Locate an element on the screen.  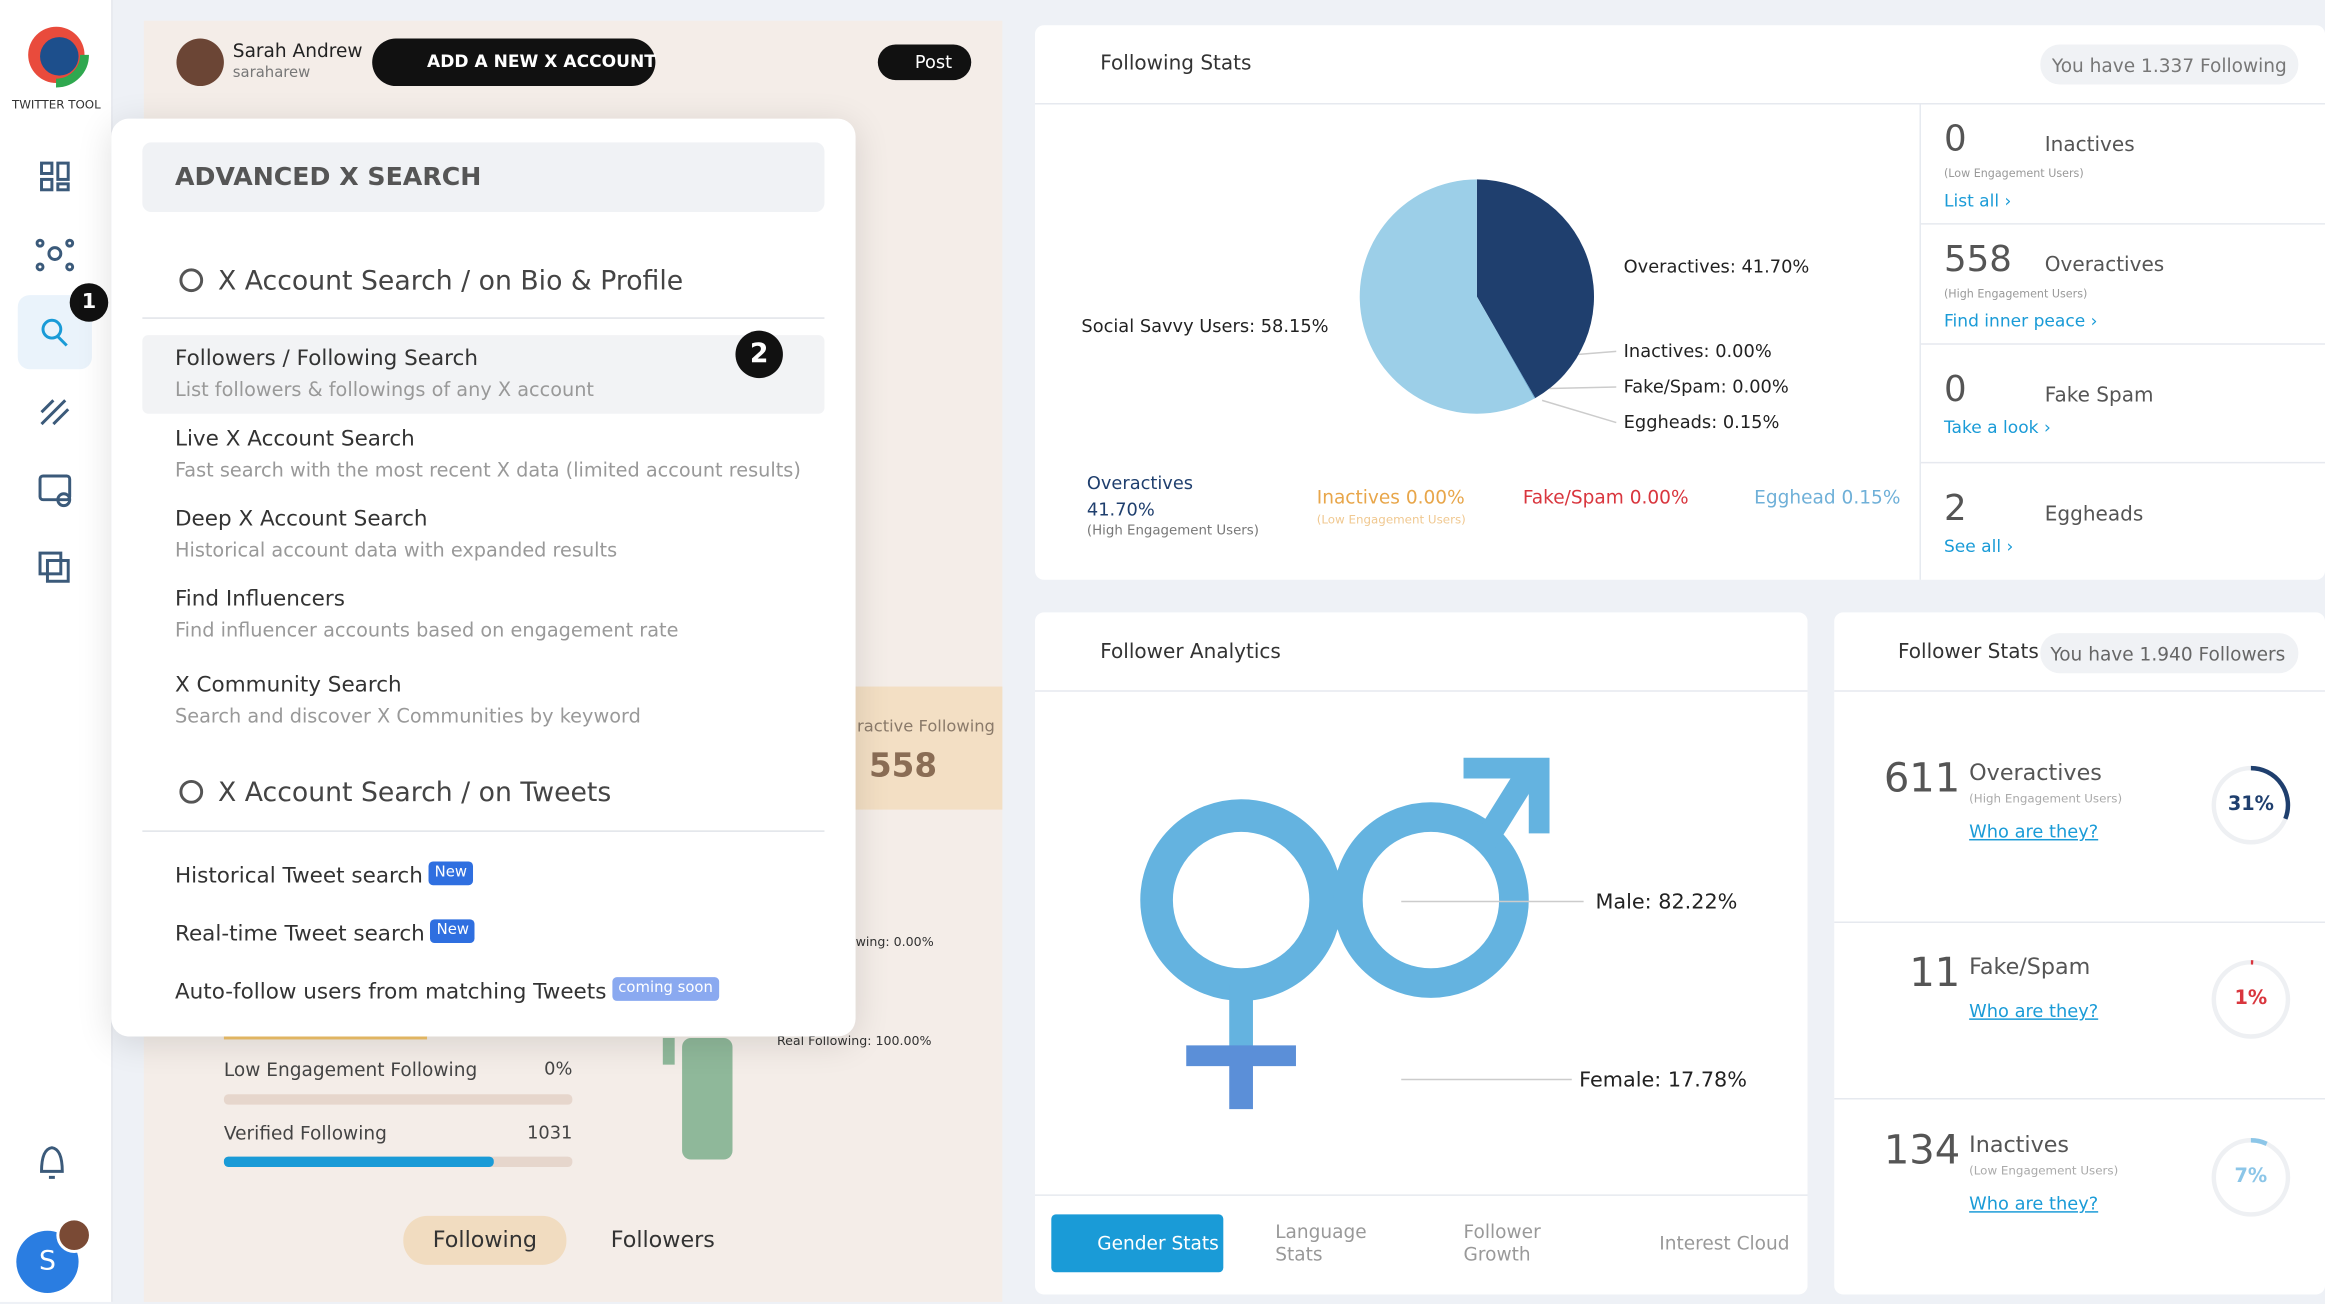
label: Inactives is located at coordinates (2019, 1145).